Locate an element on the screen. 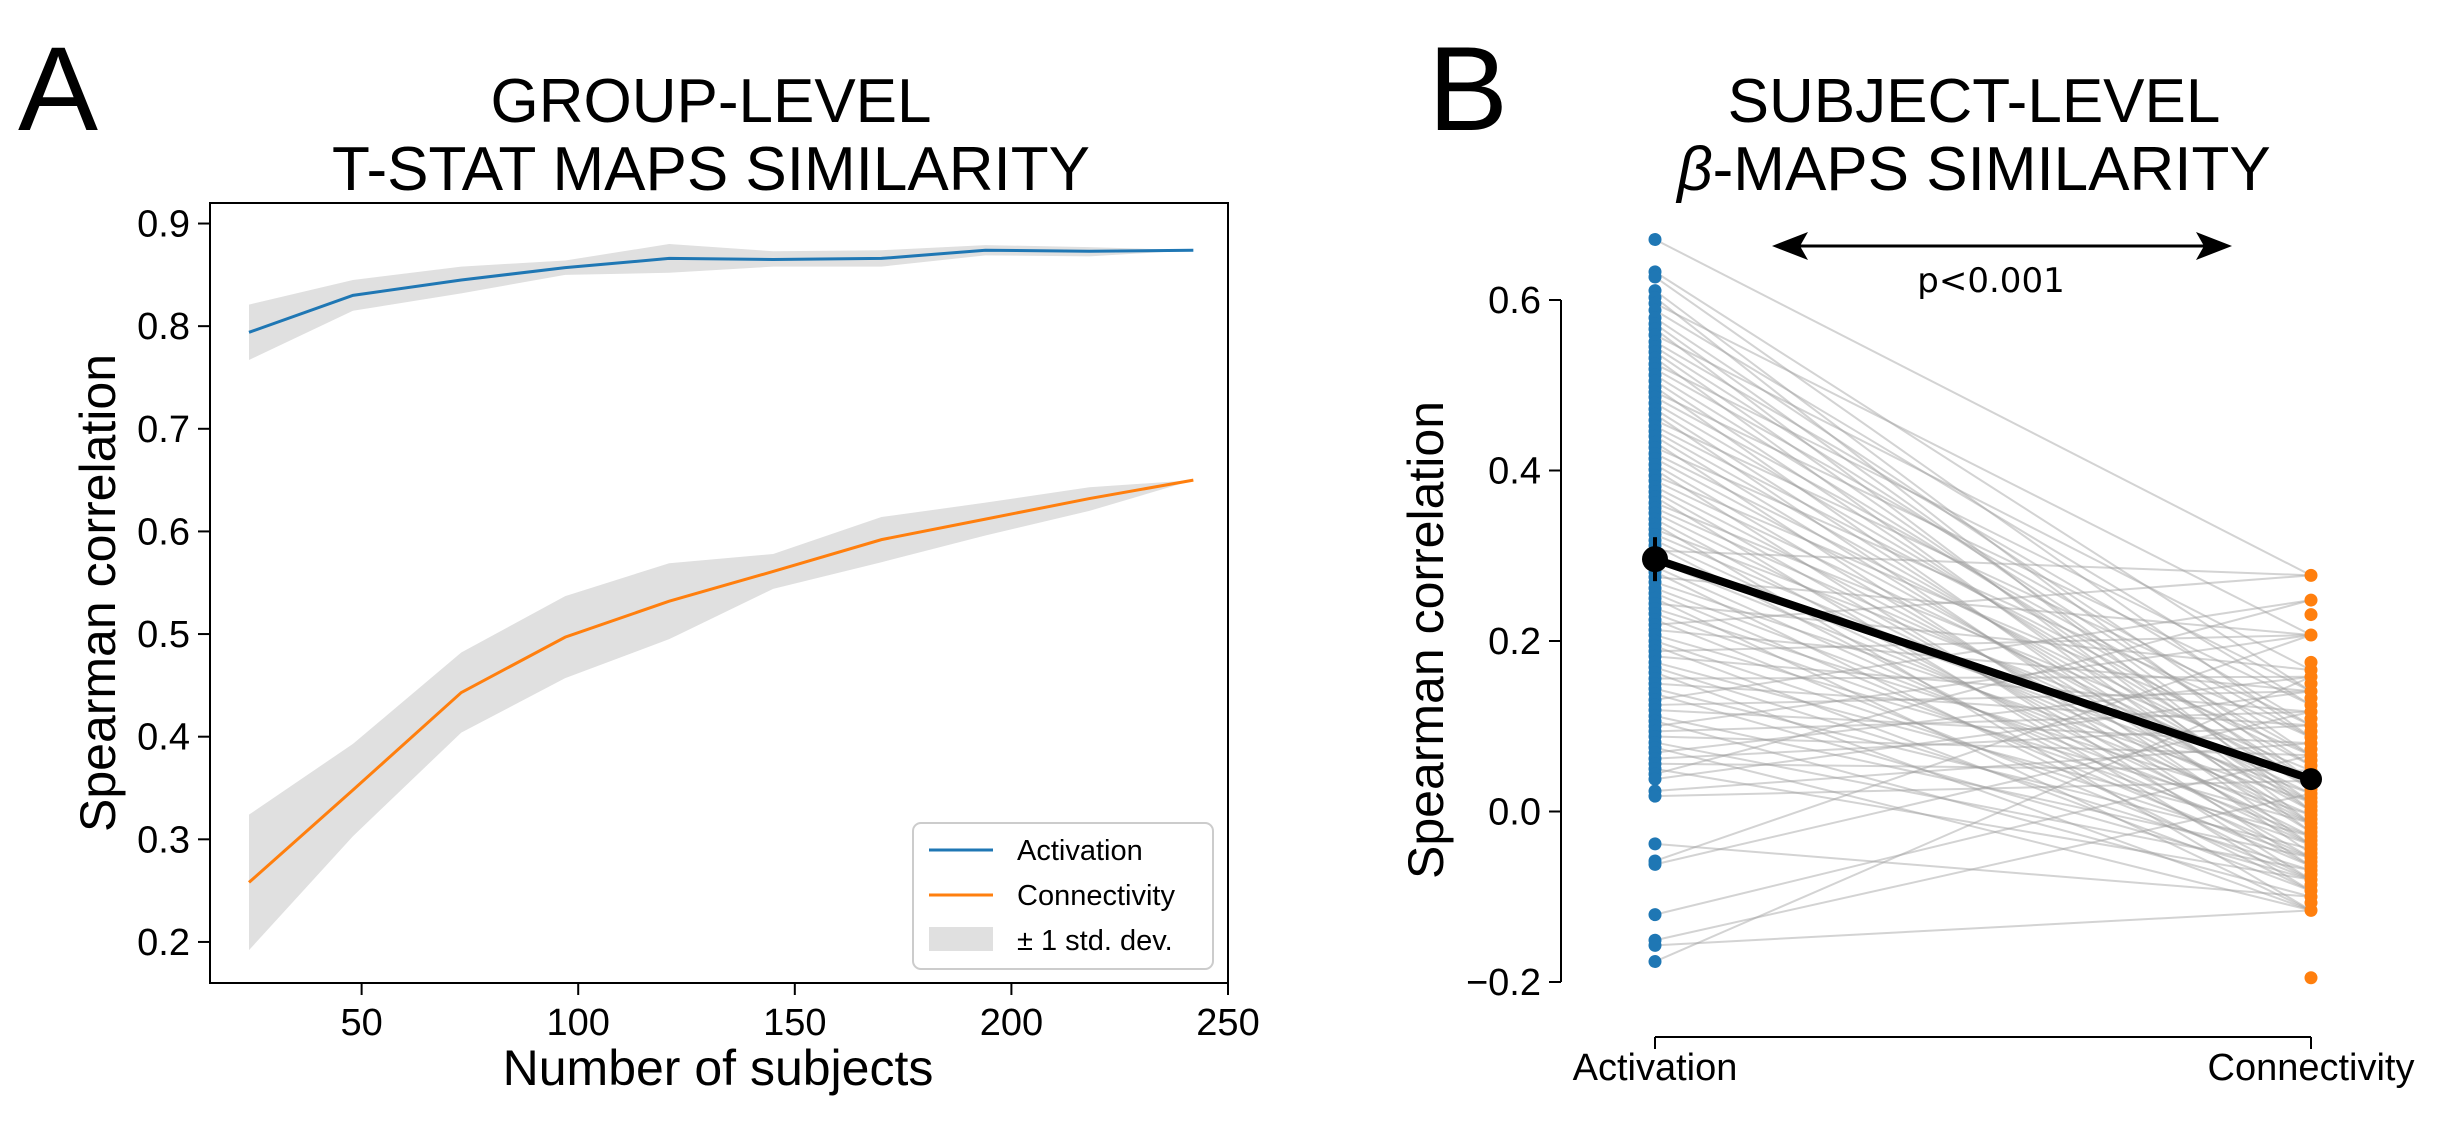 Image resolution: width=2440 pixels, height=1143 pixels. y-tick-label: 0.3 is located at coordinates (163, 840).